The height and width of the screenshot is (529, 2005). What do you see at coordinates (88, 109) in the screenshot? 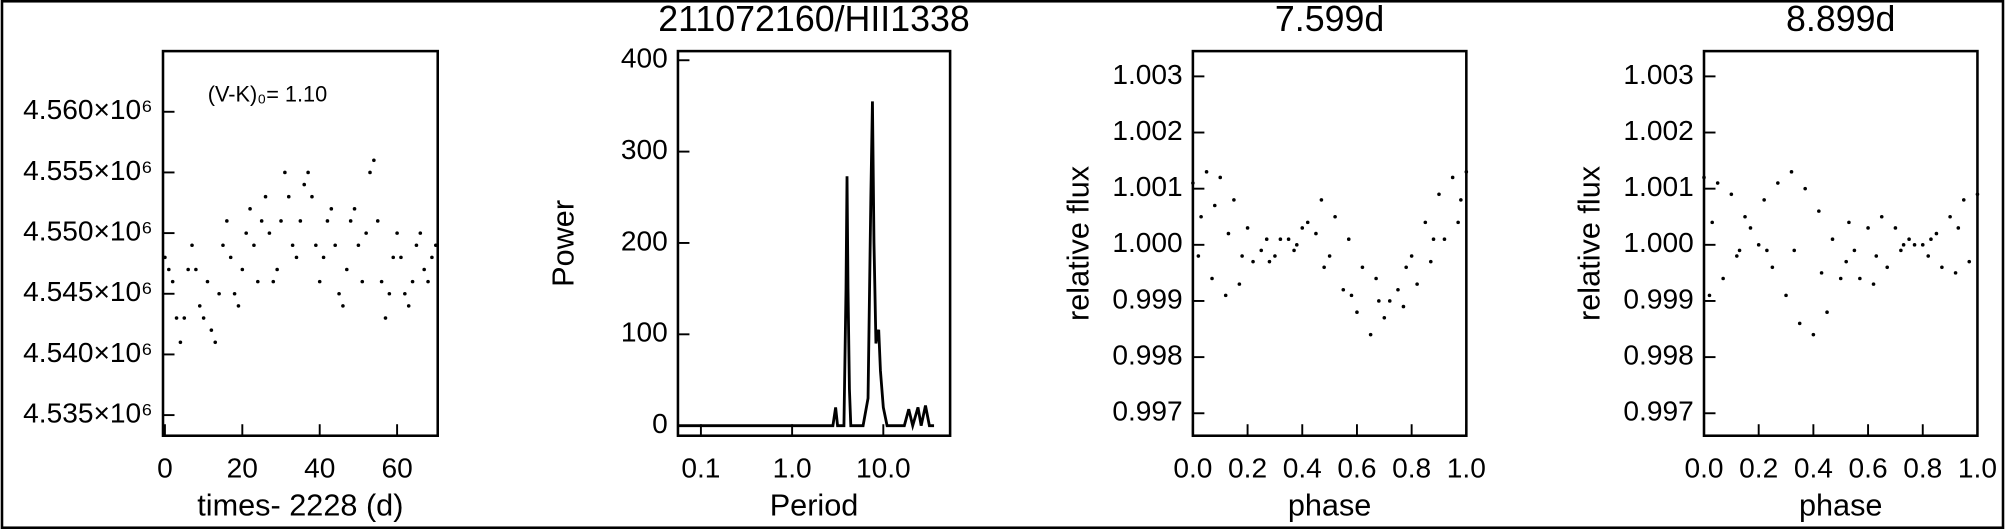
I see `y-tick-label: 4.560×10⁶` at bounding box center [88, 109].